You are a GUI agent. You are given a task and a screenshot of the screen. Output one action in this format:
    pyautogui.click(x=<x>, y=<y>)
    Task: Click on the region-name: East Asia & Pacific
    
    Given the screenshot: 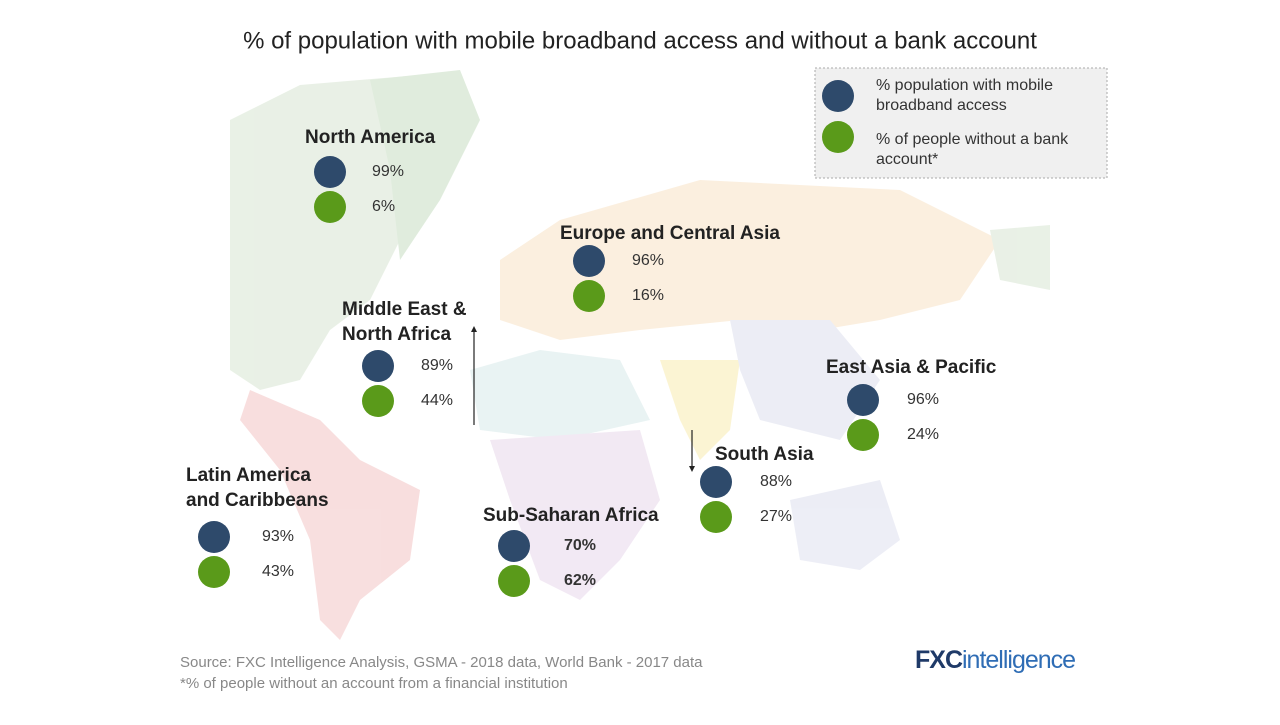 What is the action you would take?
    pyautogui.click(x=911, y=367)
    